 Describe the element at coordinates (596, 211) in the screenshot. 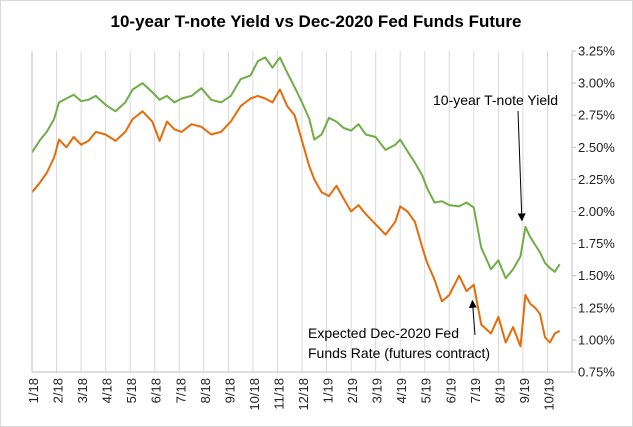

I see `y-tick-label: 2.00%` at that location.